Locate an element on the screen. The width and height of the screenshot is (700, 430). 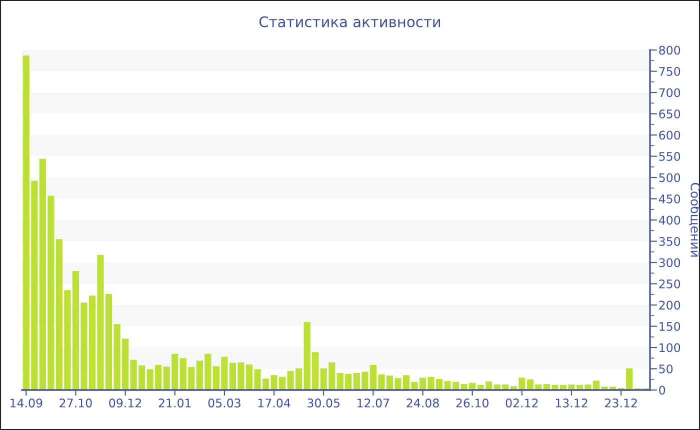
y-tick-label: 300 is located at coordinates (669, 263).